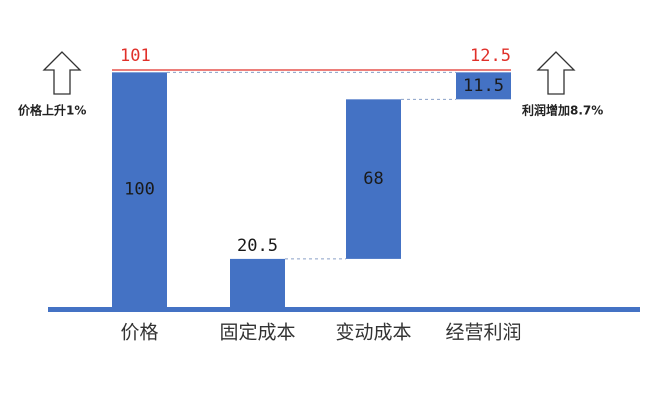 This screenshot has width=660, height=408. I want to click on x-tick-label: 价格, so click(139, 333).